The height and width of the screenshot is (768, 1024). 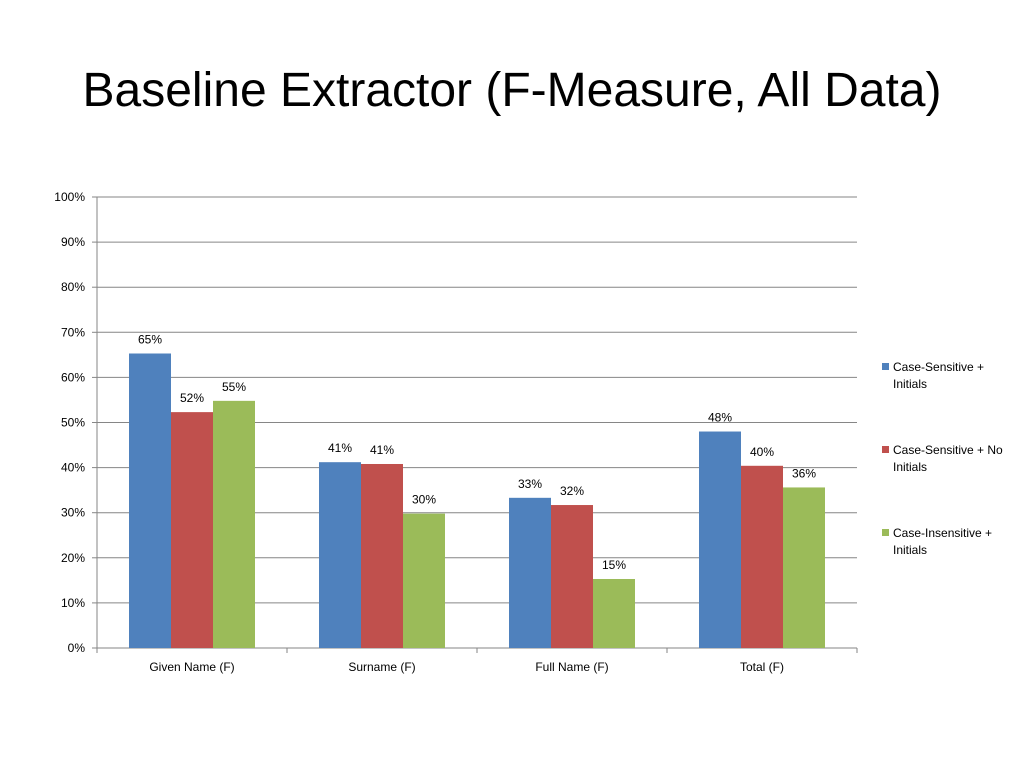 What do you see at coordinates (720, 418) in the screenshot?
I see `data-label: 48%` at bounding box center [720, 418].